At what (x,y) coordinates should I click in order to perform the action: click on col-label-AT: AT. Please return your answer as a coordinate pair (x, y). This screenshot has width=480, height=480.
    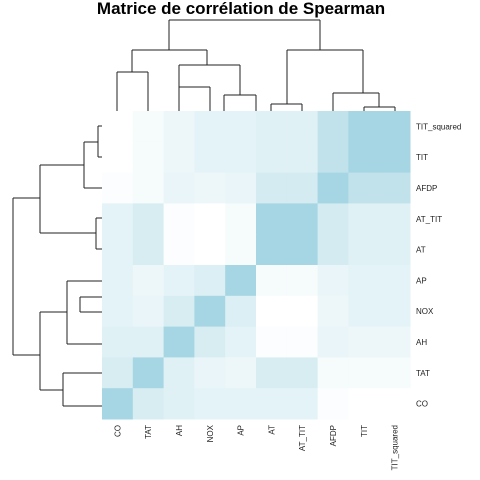
    Looking at the image, I should click on (271, 430).